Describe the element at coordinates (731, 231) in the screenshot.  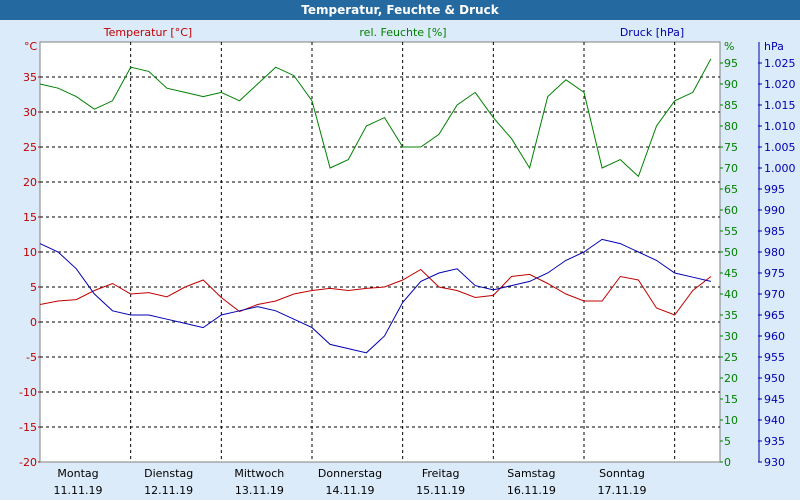
I see `humidity-tick-label: 55` at that location.